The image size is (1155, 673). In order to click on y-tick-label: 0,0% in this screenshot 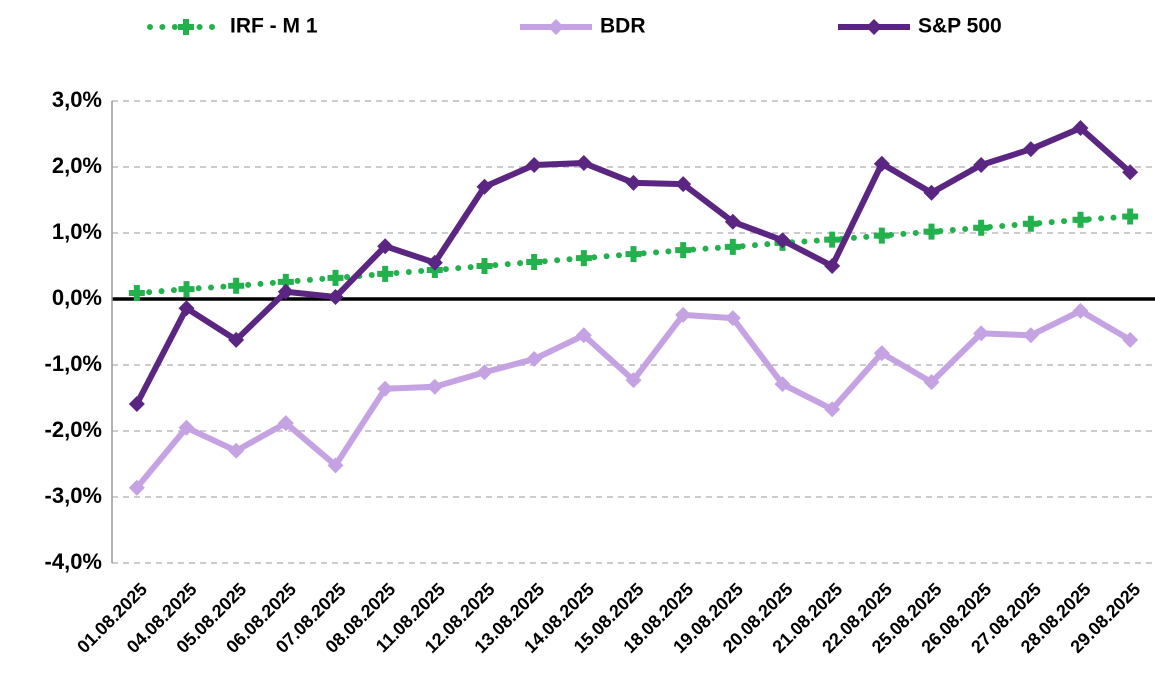, I will do `click(77, 297)`.